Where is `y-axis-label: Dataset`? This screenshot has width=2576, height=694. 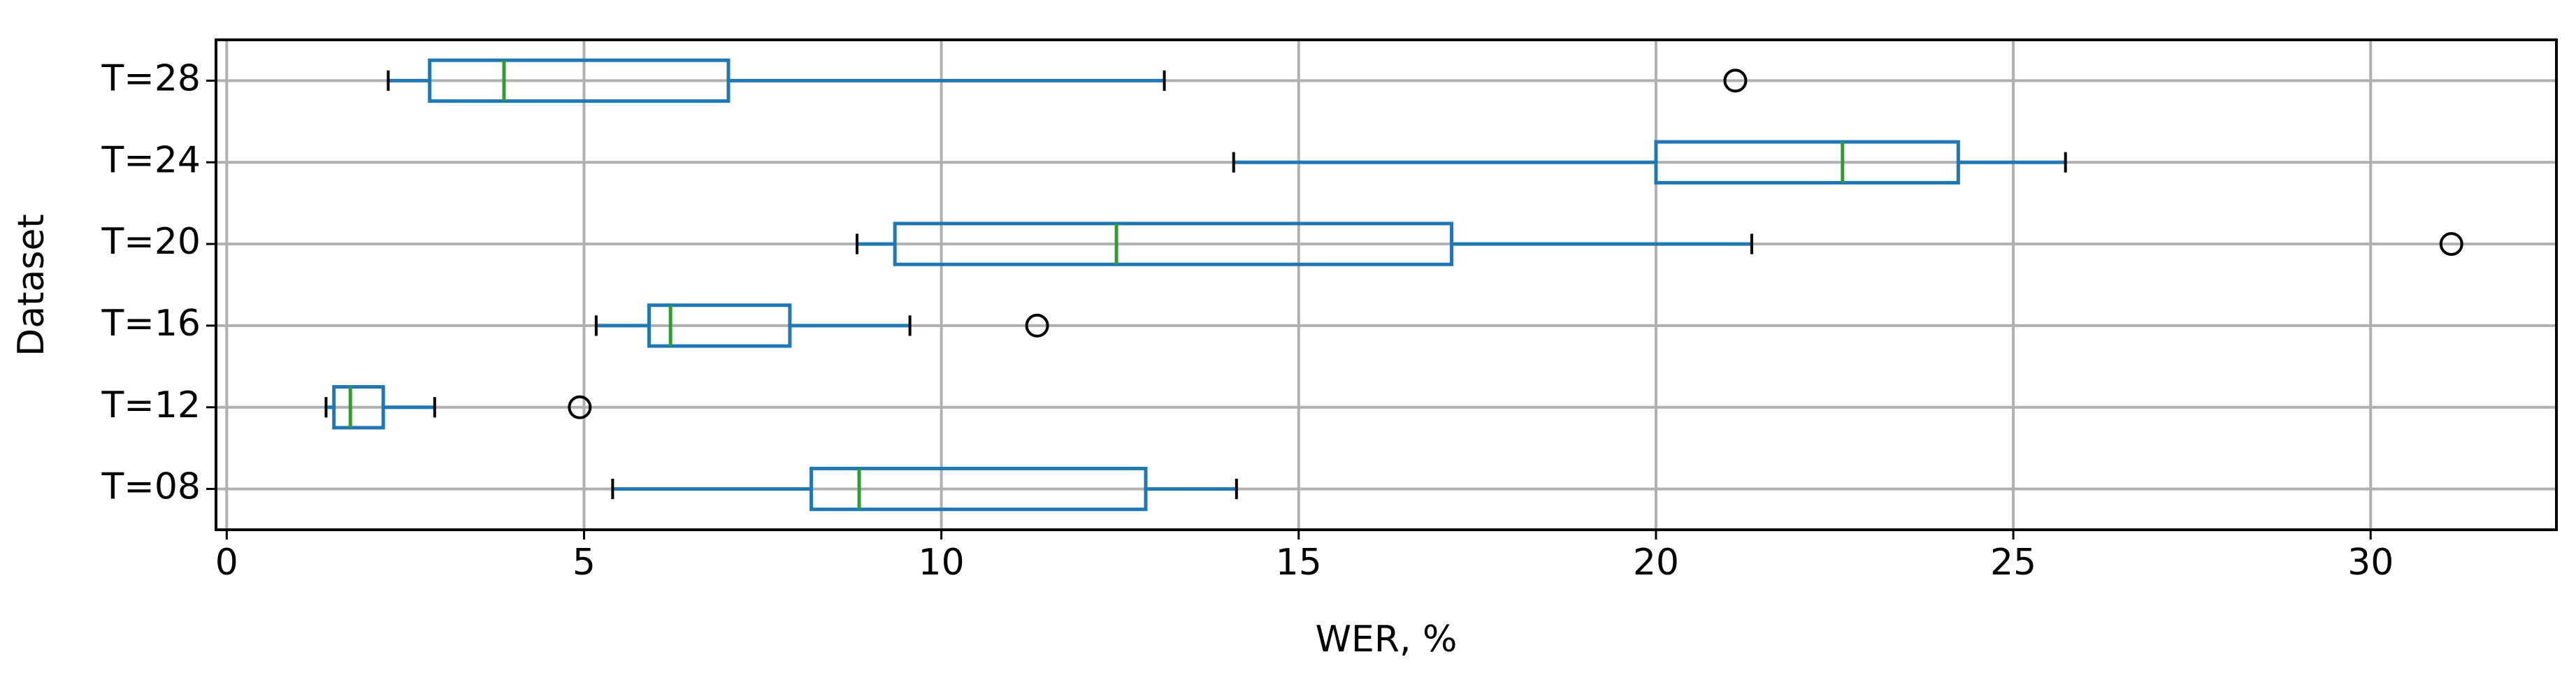
y-axis-label: Dataset is located at coordinates (31, 285).